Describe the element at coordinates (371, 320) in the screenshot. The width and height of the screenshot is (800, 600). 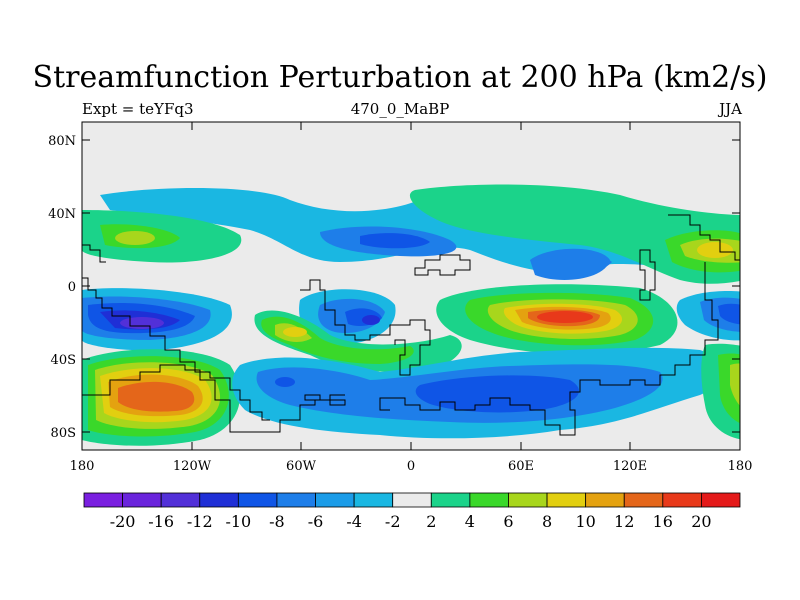
I see `anomaly-africa-core` at that location.